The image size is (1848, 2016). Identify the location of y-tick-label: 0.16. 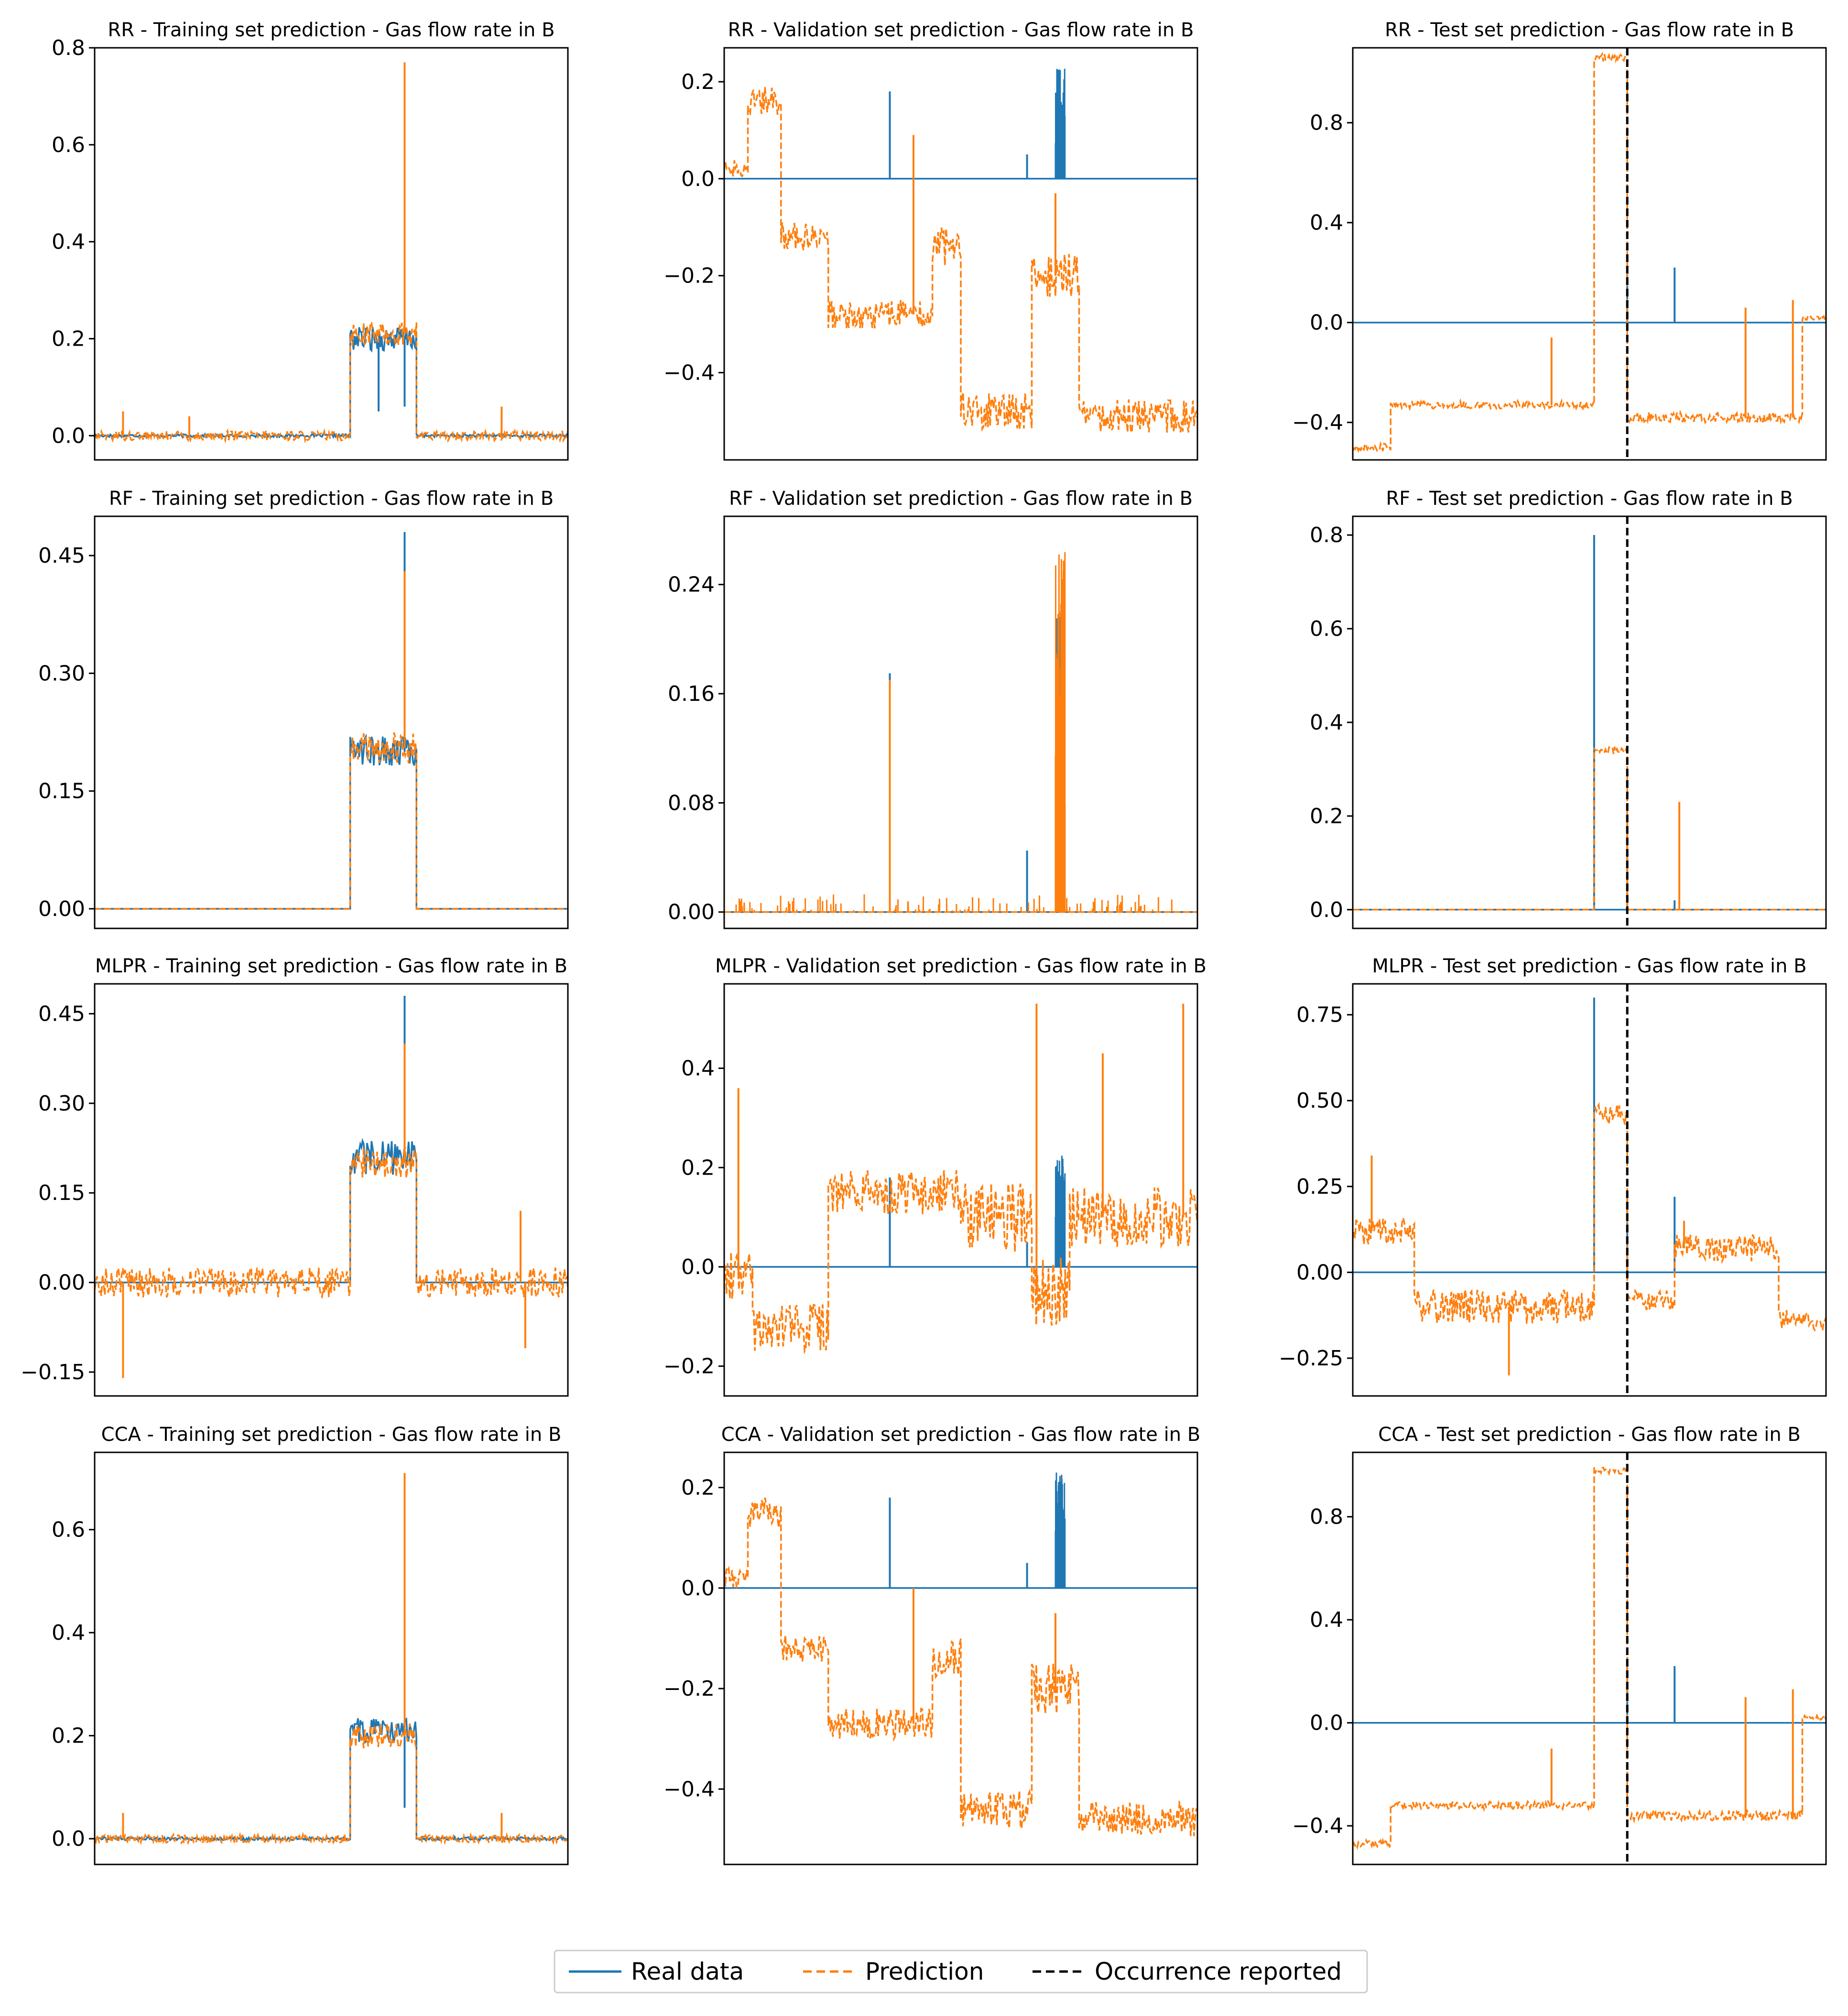
(691, 694).